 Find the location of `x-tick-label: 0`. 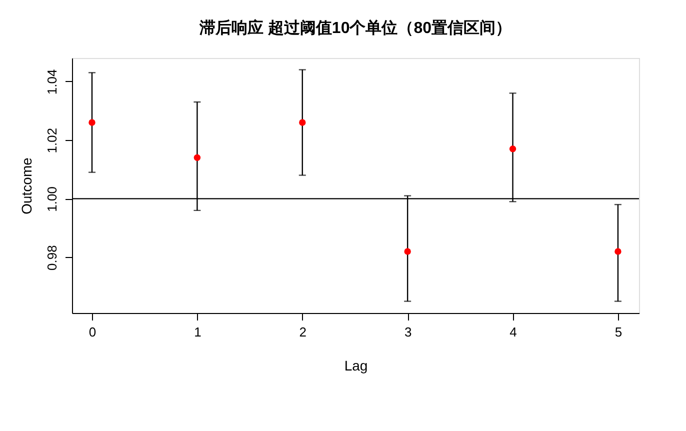

x-tick-label: 0 is located at coordinates (92, 332).